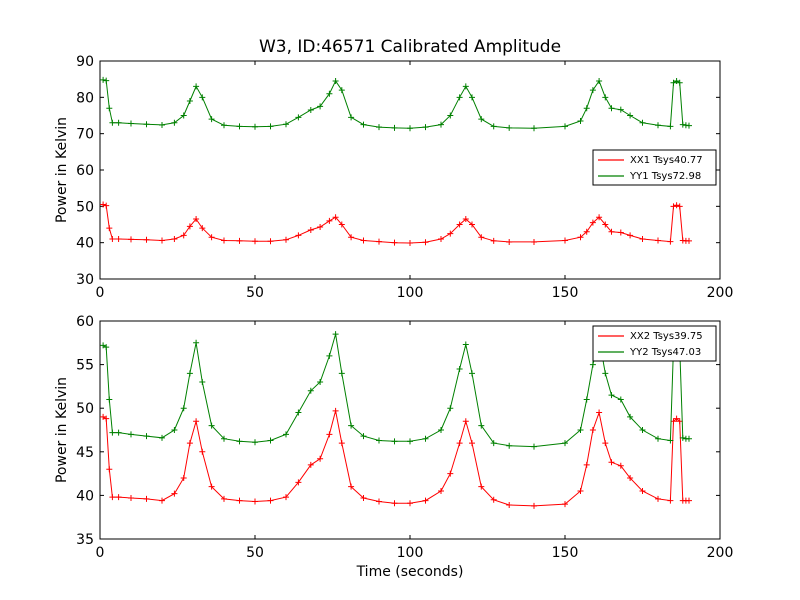 This screenshot has width=800, height=600. Describe the element at coordinates (654, 343) in the screenshot. I see `bottom-legend: XX2 Tsys39.75 YY2 Tsys47.03` at that location.